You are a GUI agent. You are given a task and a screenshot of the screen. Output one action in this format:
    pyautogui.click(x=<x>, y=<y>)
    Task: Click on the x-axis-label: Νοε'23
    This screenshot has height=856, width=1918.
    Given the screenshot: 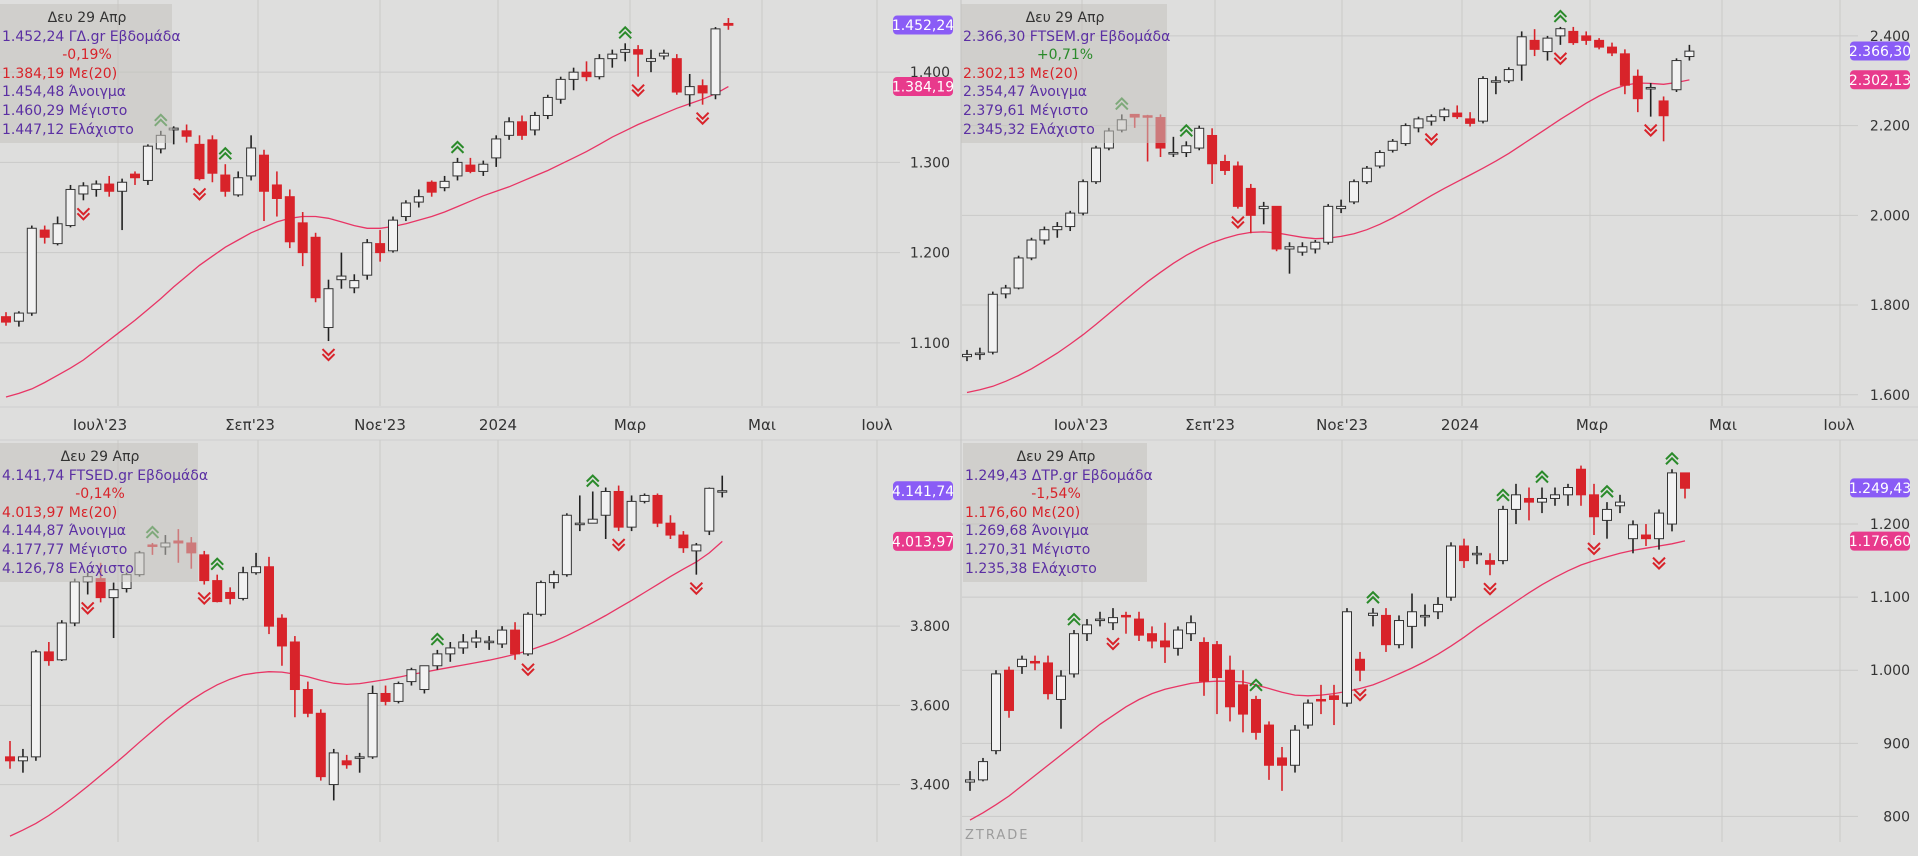 What is the action you would take?
    pyautogui.click(x=1342, y=425)
    